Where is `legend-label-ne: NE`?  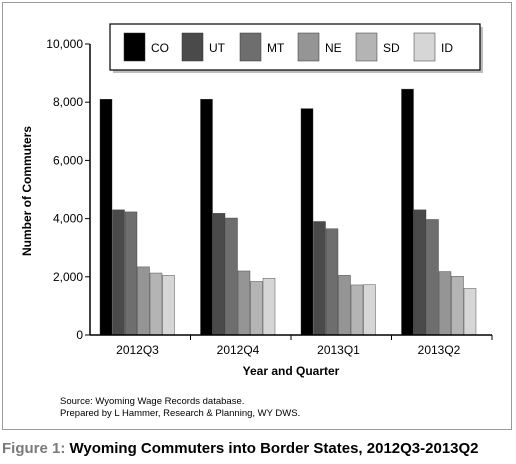
legend-label-ne: NE is located at coordinates (333, 48).